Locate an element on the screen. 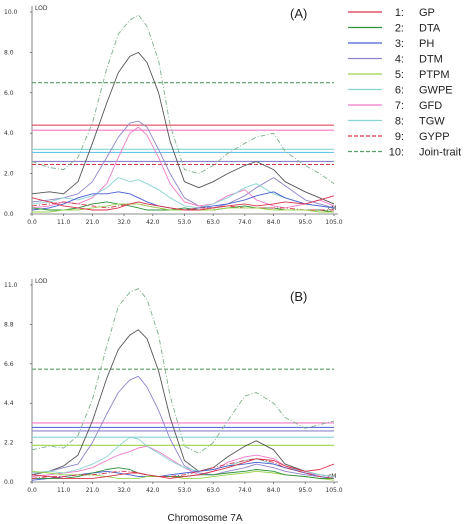 The width and height of the screenshot is (474, 524). legend-label: GWPE is located at coordinates (436, 91).